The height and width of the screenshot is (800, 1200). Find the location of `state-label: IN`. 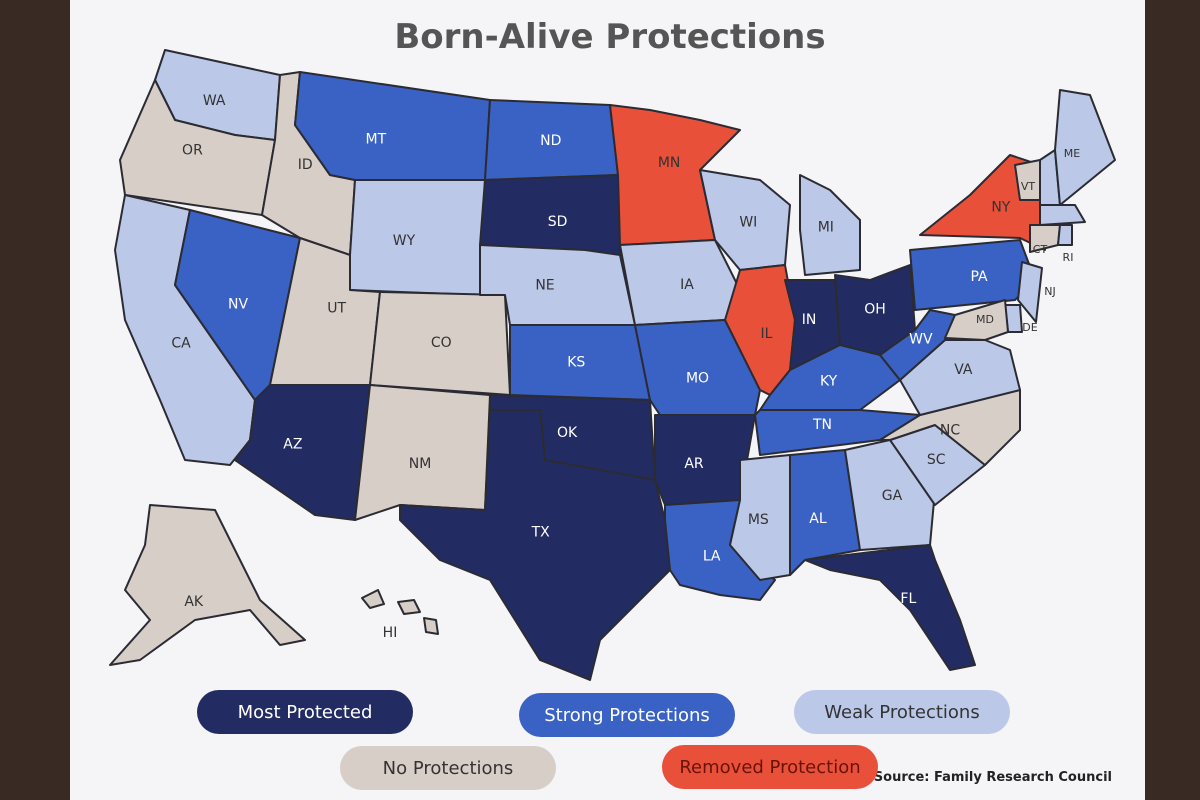

state-label: IN is located at coordinates (809, 320).